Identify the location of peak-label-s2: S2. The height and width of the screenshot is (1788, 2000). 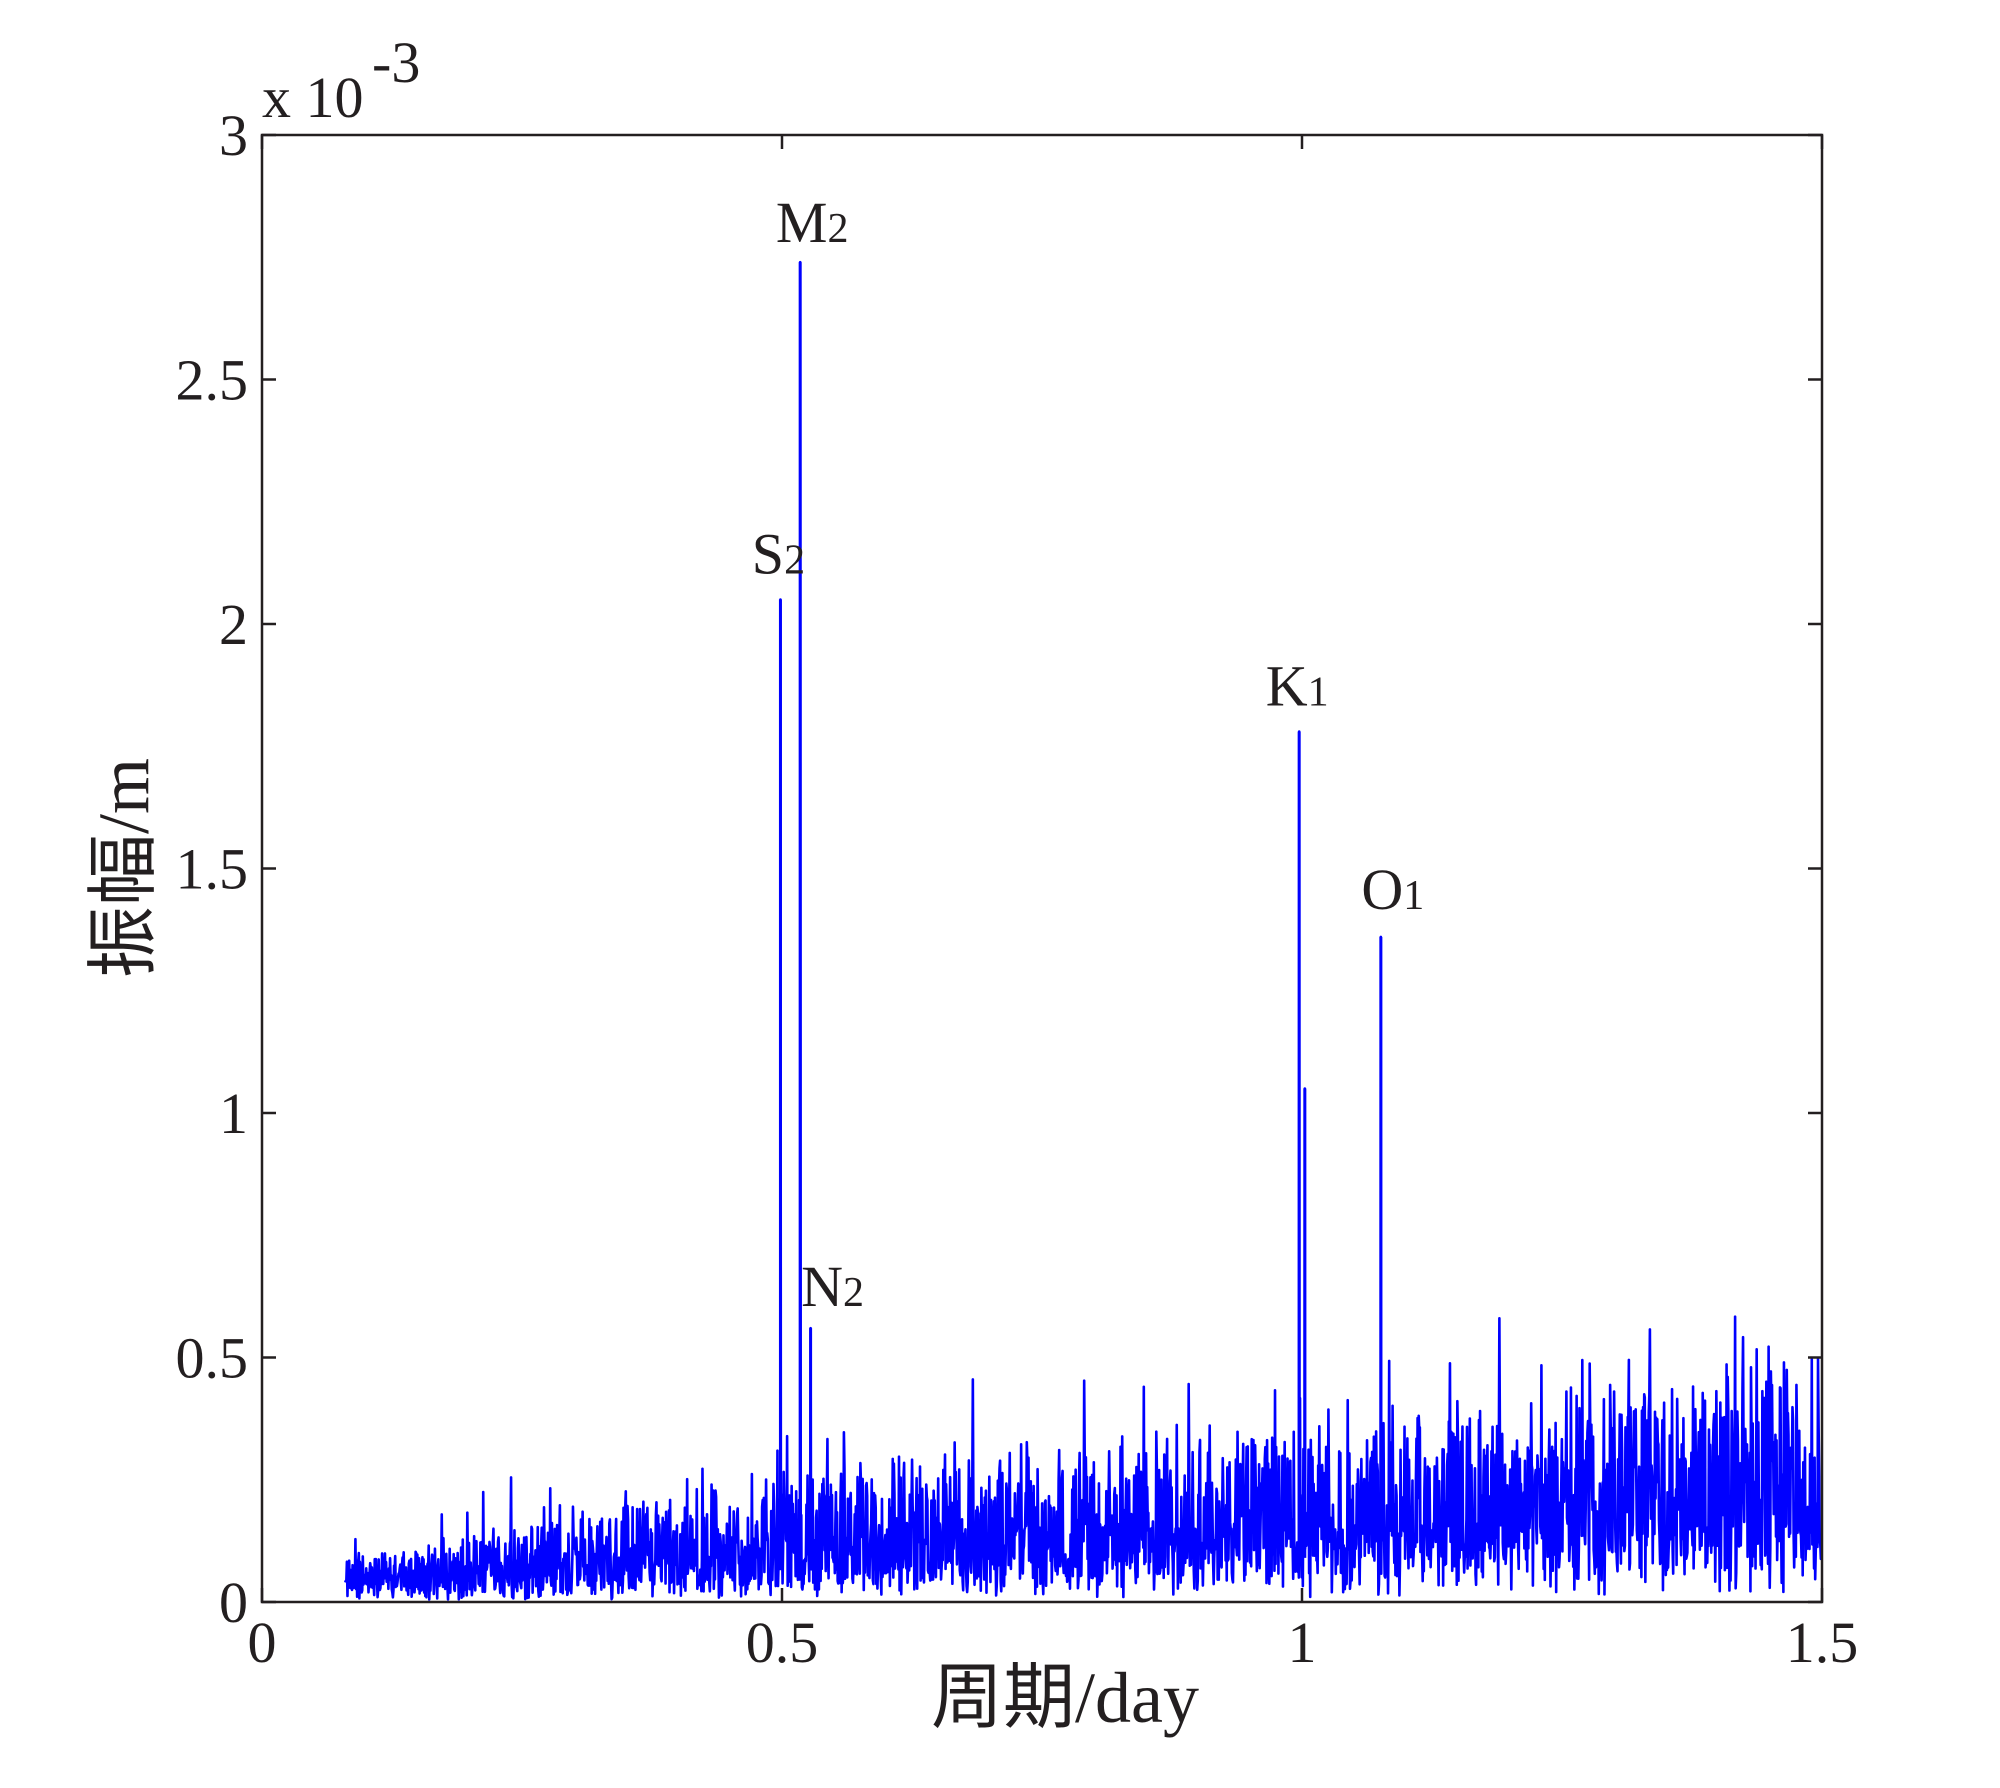
(778, 554).